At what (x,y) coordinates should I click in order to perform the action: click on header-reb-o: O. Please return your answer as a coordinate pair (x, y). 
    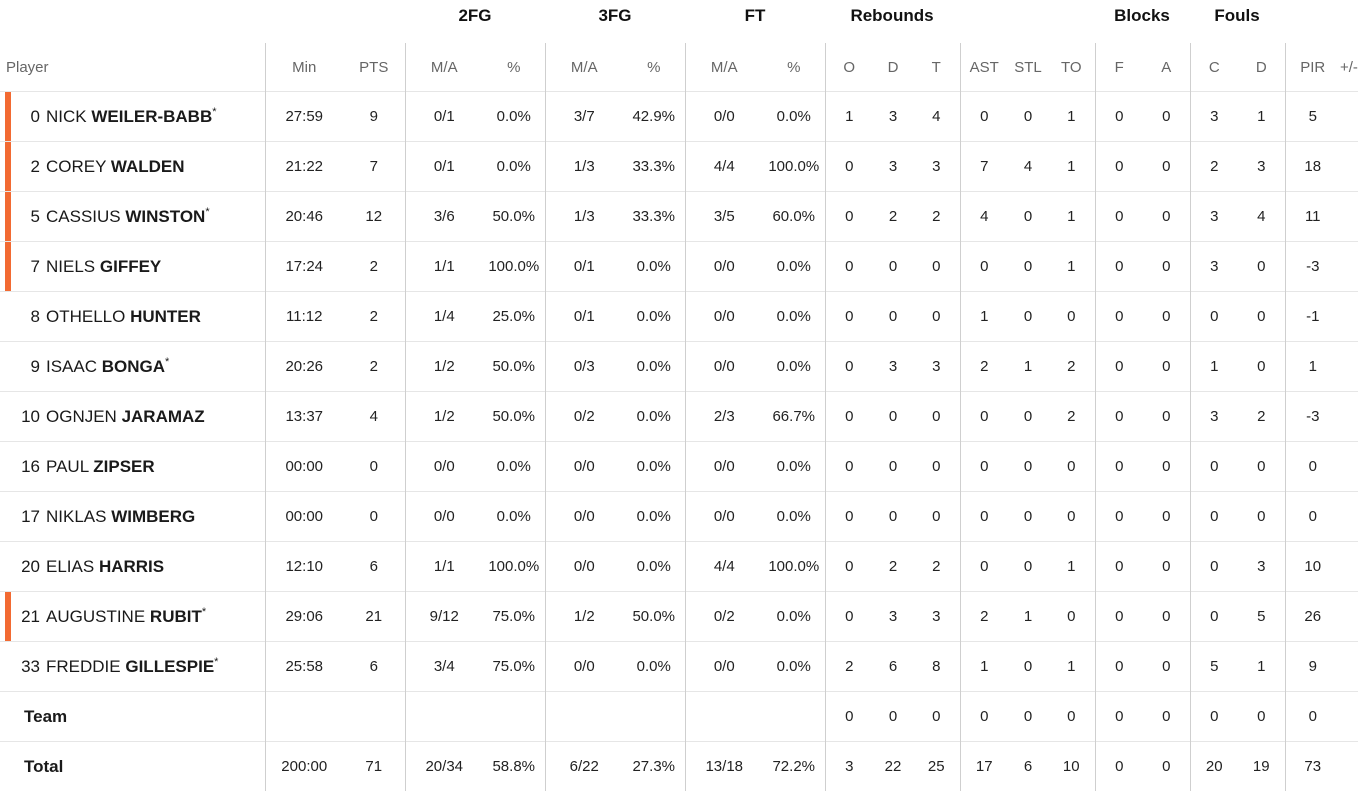
    Looking at the image, I should click on (848, 67).